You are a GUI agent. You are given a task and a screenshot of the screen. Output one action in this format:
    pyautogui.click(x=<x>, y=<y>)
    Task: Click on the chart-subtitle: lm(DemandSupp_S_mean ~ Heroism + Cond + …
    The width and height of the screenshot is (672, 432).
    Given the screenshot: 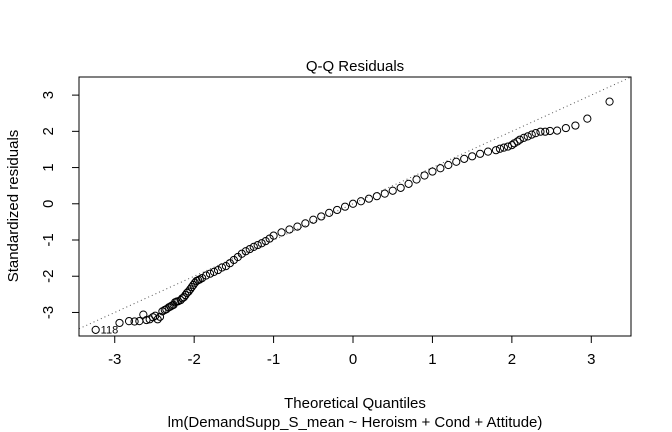 What is the action you would take?
    pyautogui.click(x=355, y=422)
    